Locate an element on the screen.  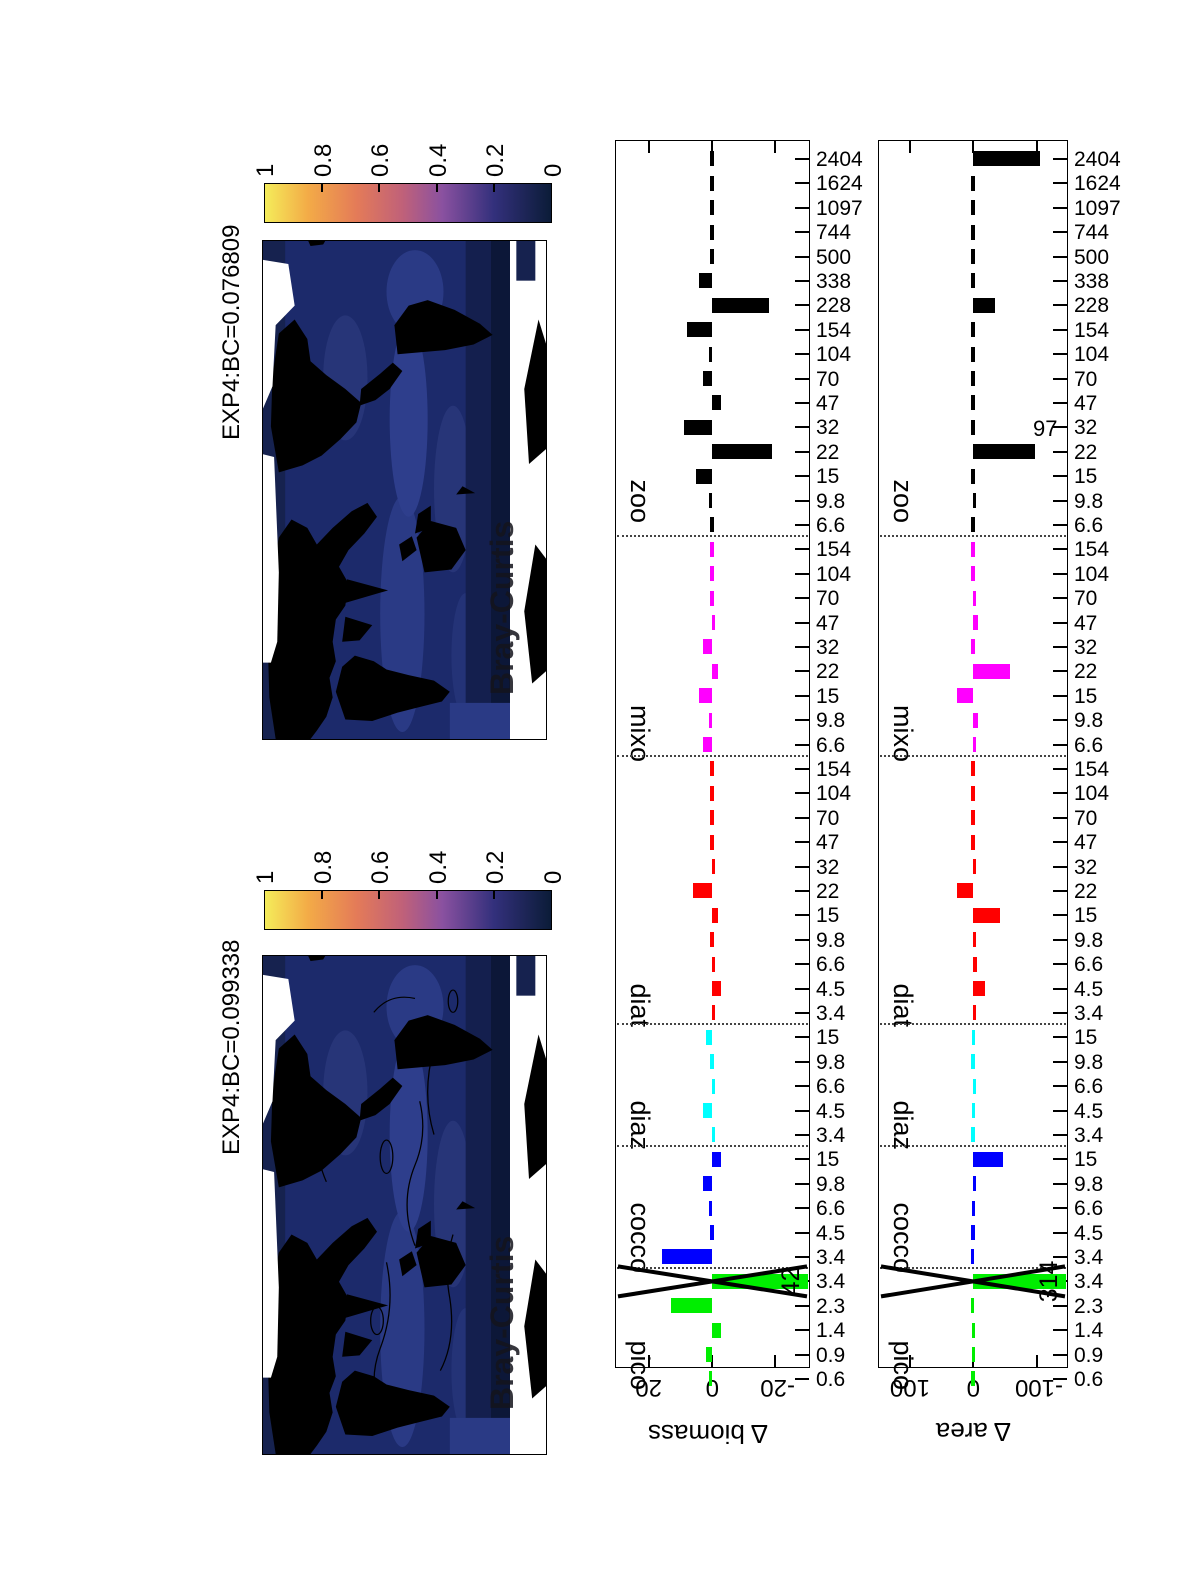
y-axis-label: Δ biomass is located at coordinates (708, 1434).